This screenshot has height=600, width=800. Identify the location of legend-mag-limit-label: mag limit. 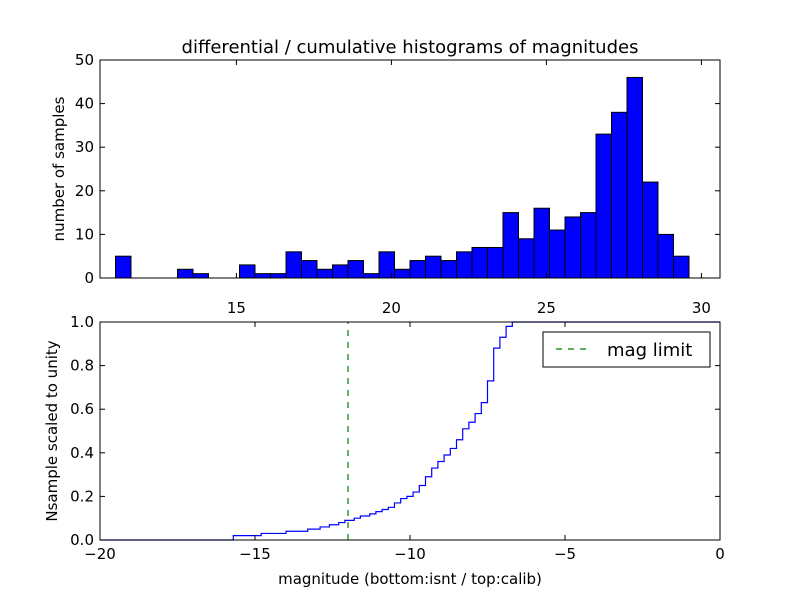
(649, 350).